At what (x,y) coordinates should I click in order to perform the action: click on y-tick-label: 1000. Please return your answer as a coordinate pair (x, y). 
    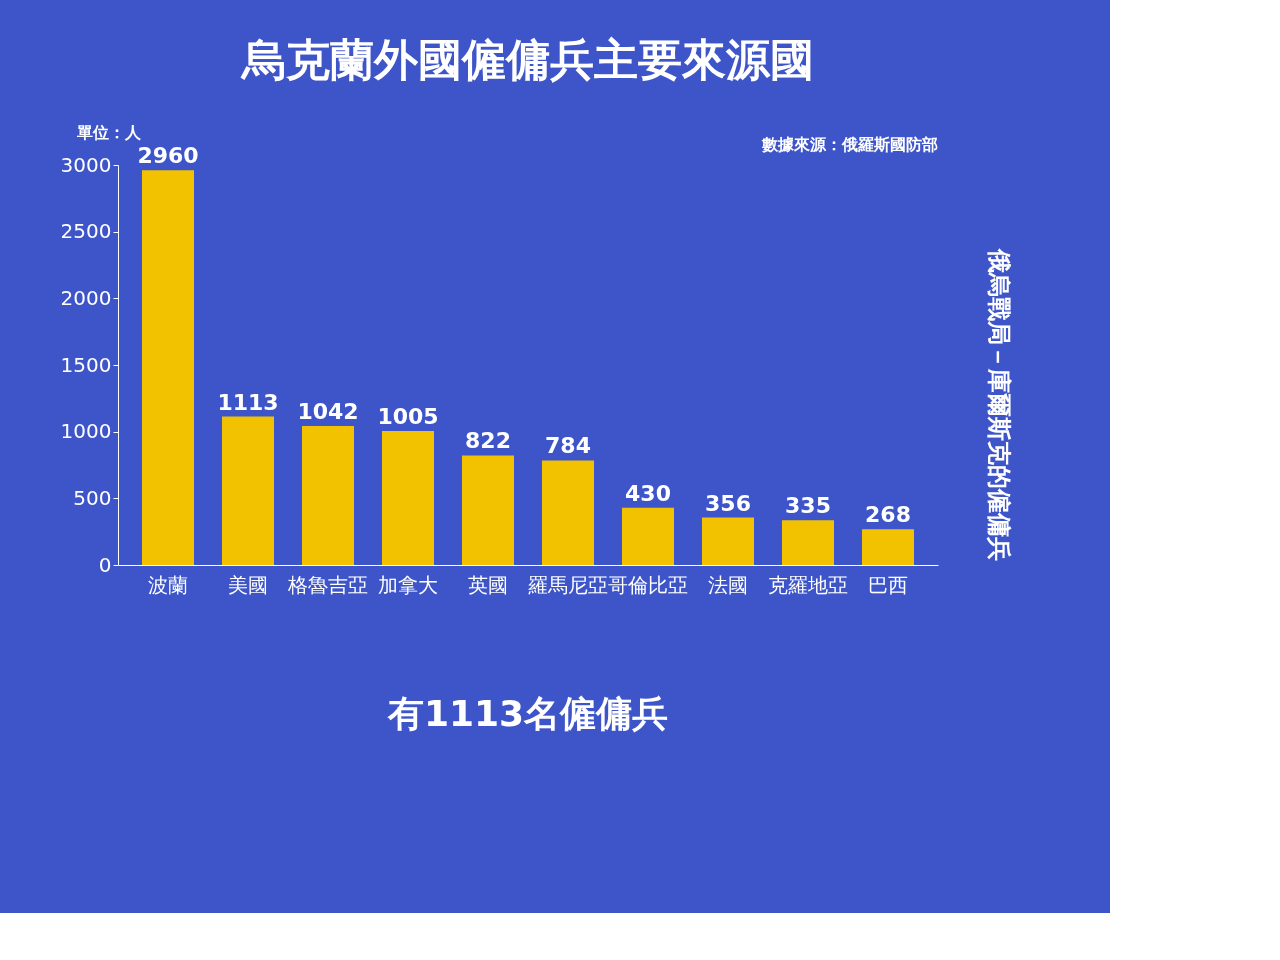
    Looking at the image, I should click on (86, 431).